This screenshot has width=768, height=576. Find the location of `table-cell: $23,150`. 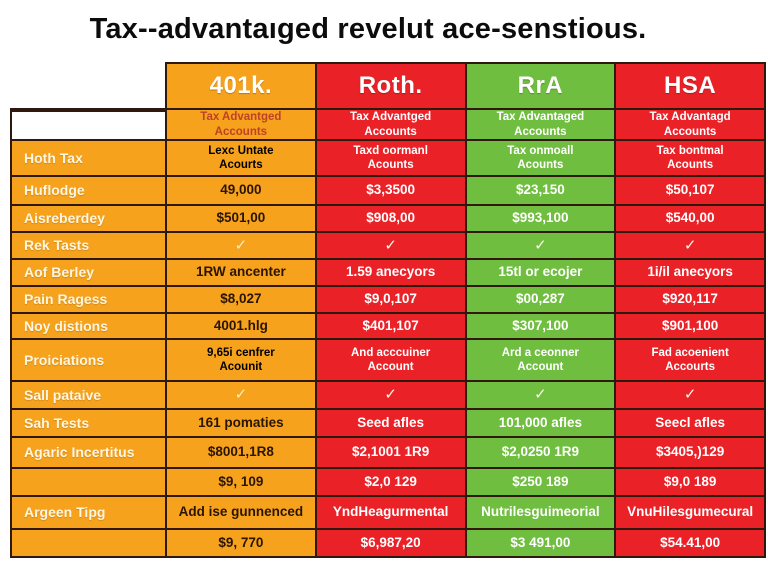

table-cell: $23,150 is located at coordinates (541, 191).